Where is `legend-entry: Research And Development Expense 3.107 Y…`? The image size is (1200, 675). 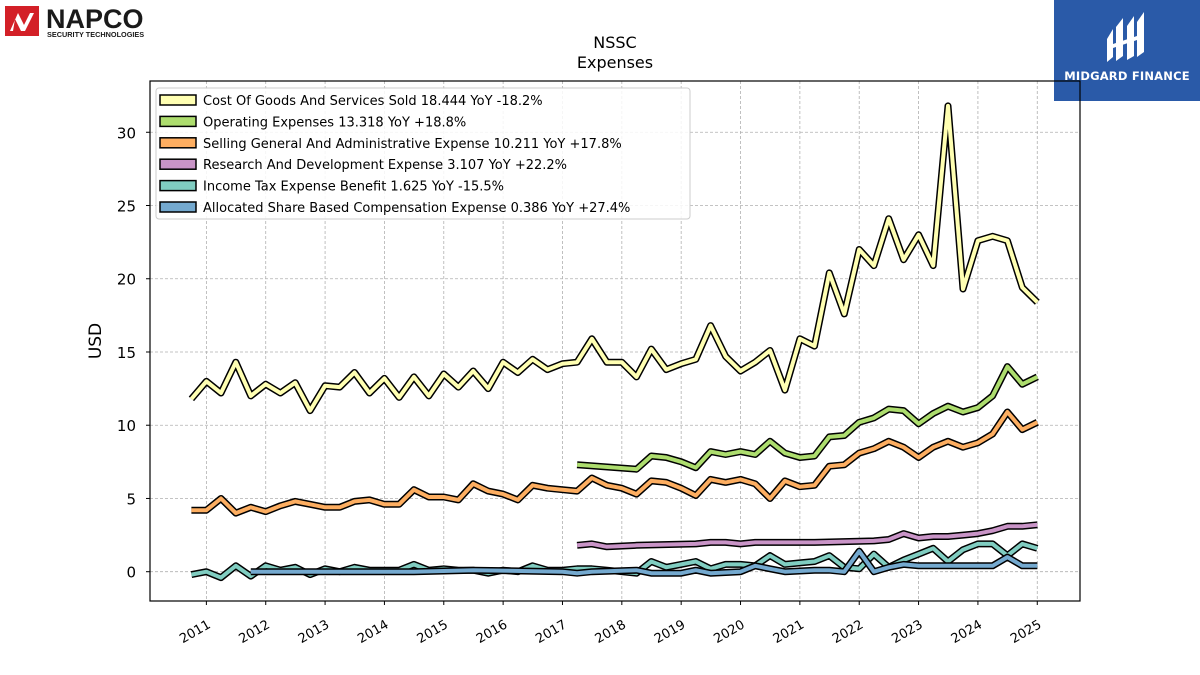
legend-entry: Research And Development Expense 3.107 Y… is located at coordinates (385, 165).